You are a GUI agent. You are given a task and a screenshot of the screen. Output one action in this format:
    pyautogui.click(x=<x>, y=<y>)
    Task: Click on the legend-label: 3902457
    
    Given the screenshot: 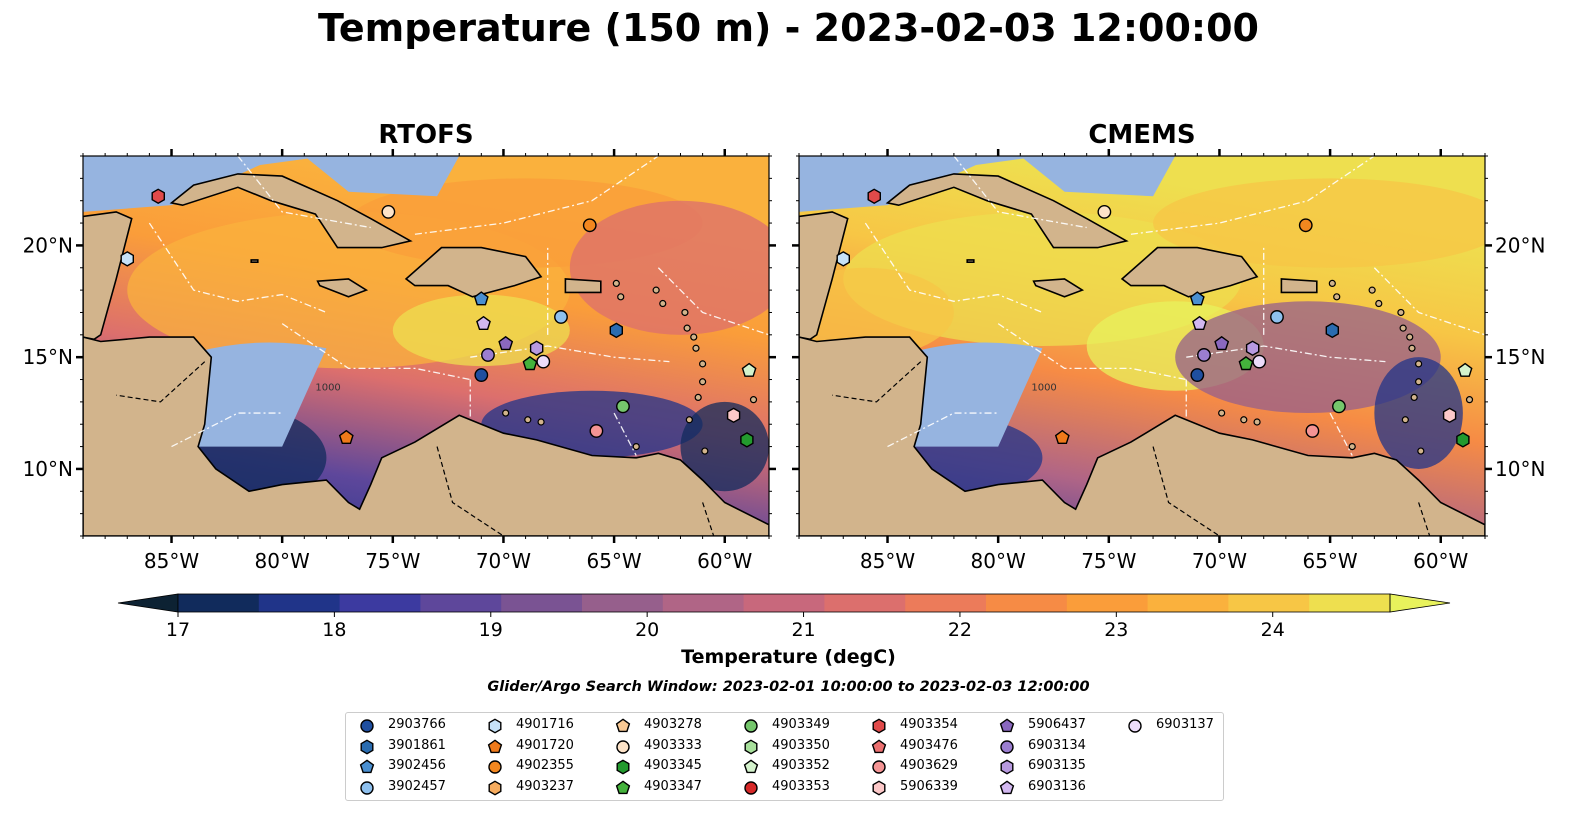 What is the action you would take?
    pyautogui.click(x=417, y=786)
    